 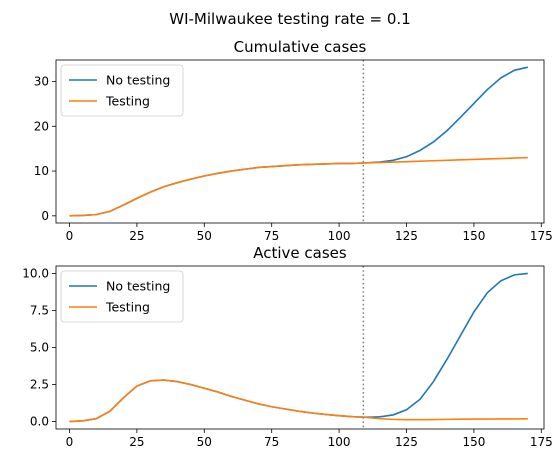 I want to click on y-tick-label: 10.0, so click(x=35, y=273).